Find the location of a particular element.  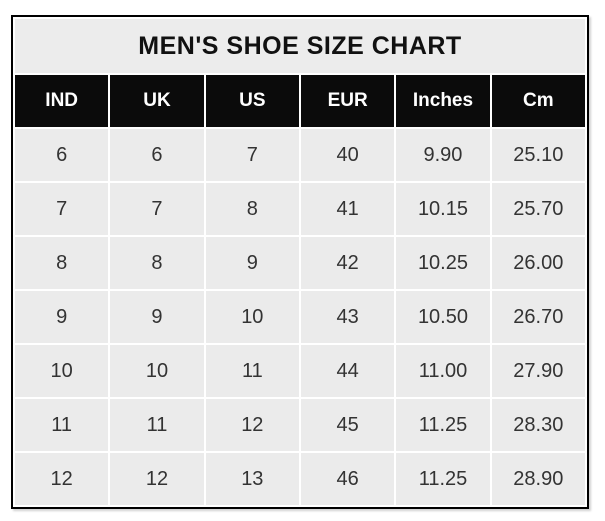

table-row: 8 8 9 42 10.25 26.00 is located at coordinates (300, 263).